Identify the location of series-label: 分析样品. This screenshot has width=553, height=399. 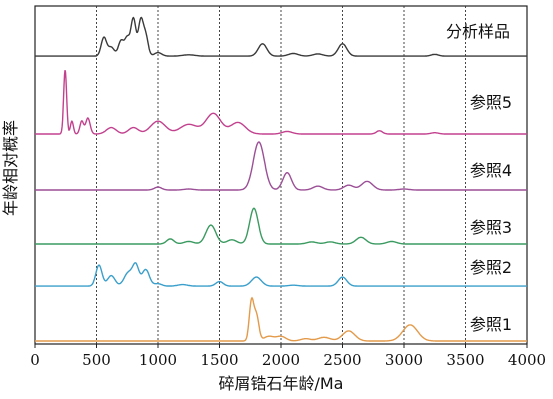
(478, 31).